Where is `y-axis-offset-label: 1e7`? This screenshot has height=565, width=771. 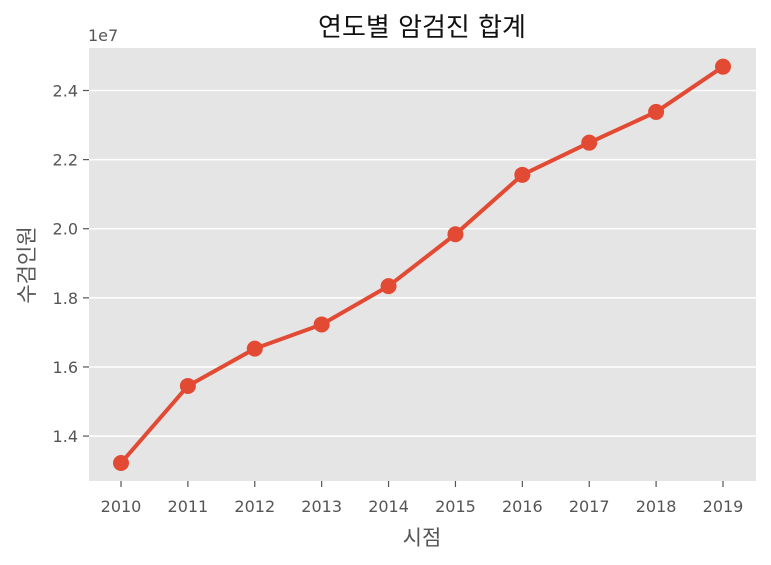 y-axis-offset-label: 1e7 is located at coordinates (103, 35).